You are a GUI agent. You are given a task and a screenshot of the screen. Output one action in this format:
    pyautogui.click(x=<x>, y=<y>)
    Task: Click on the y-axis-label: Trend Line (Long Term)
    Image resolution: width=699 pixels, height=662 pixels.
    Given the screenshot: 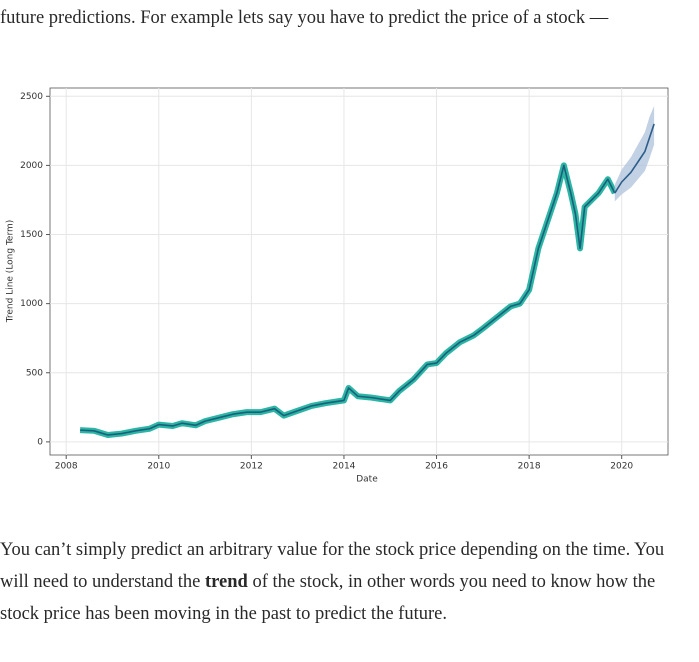 What is the action you would take?
    pyautogui.click(x=11, y=272)
    